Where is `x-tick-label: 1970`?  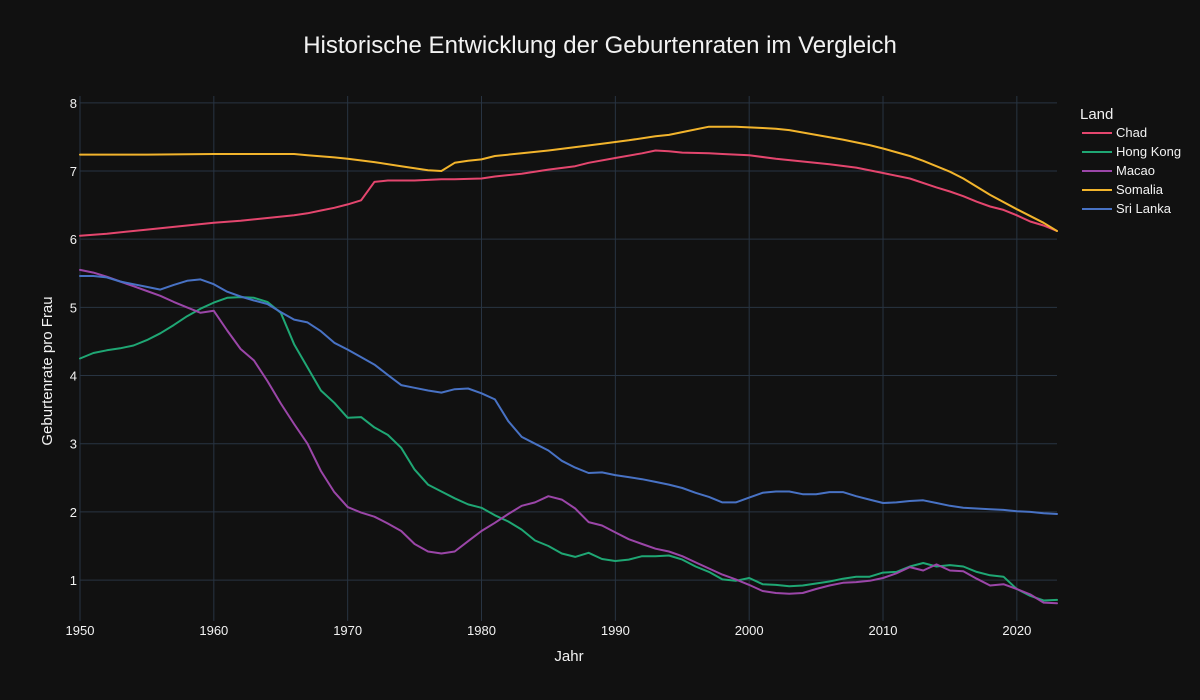 x-tick-label: 1970 is located at coordinates (347, 630).